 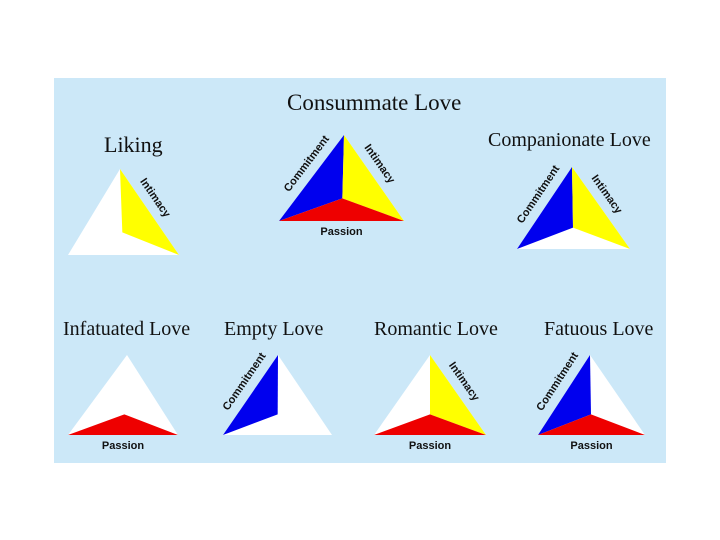 I want to click on companionate-intimacy-region, so click(x=601, y=208).